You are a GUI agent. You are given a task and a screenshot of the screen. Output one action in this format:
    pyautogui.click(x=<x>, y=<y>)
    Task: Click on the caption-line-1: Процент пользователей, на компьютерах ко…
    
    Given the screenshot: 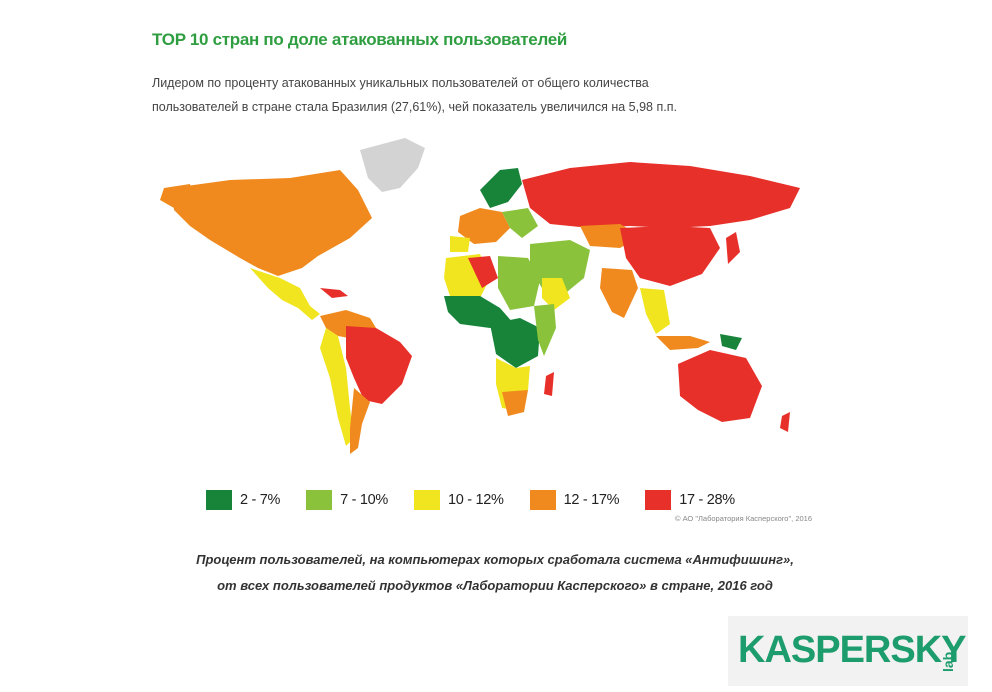 What is the action you would take?
    pyautogui.click(x=495, y=559)
    